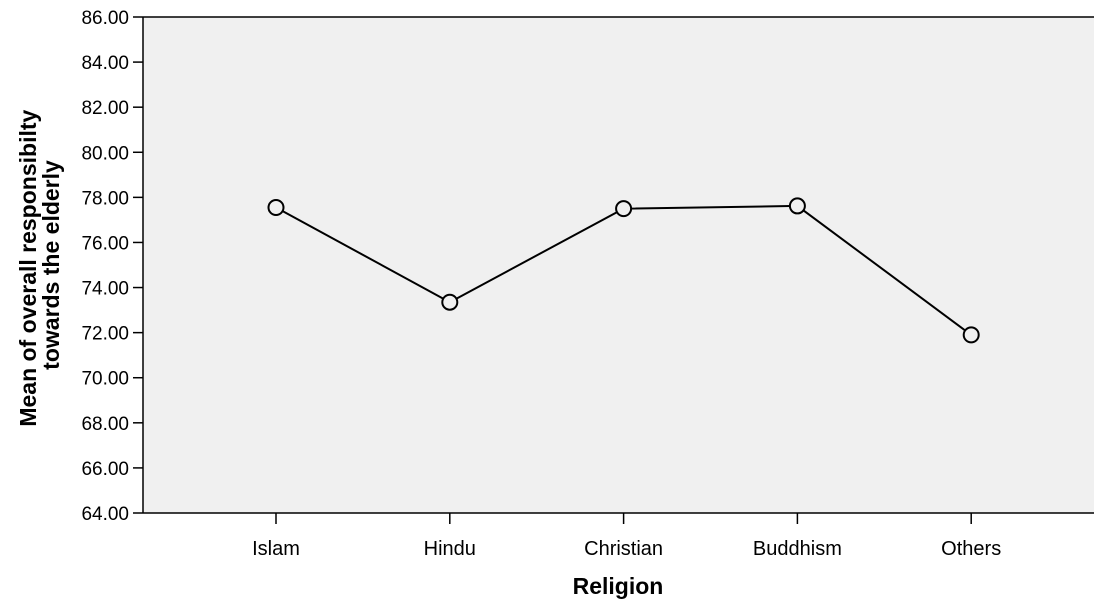  What do you see at coordinates (105, 198) in the screenshot?
I see `y-tick-label: 78.00` at bounding box center [105, 198].